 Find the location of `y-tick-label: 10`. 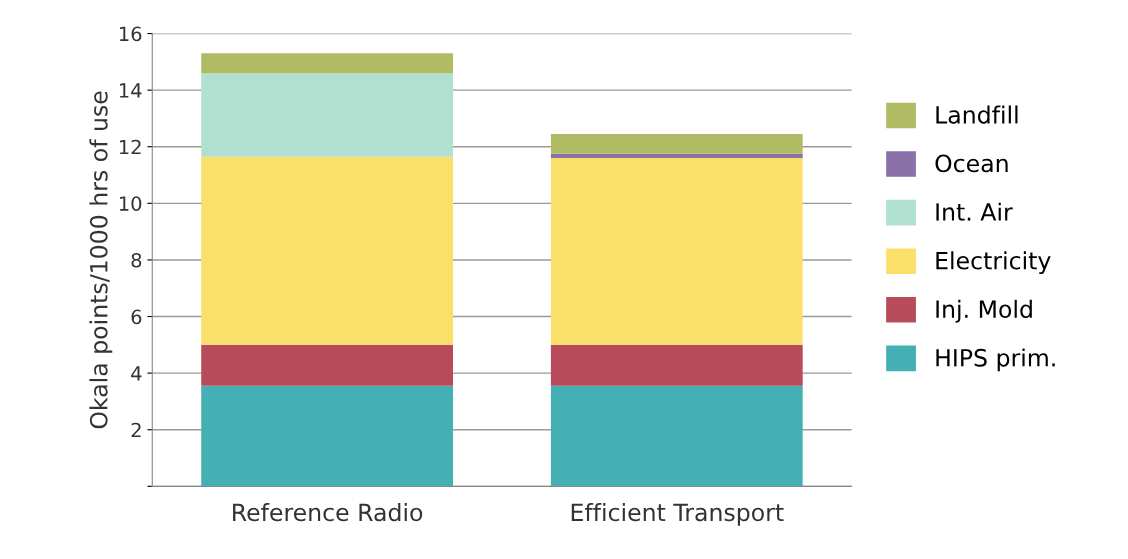

y-tick-label: 10 is located at coordinates (130, 203).